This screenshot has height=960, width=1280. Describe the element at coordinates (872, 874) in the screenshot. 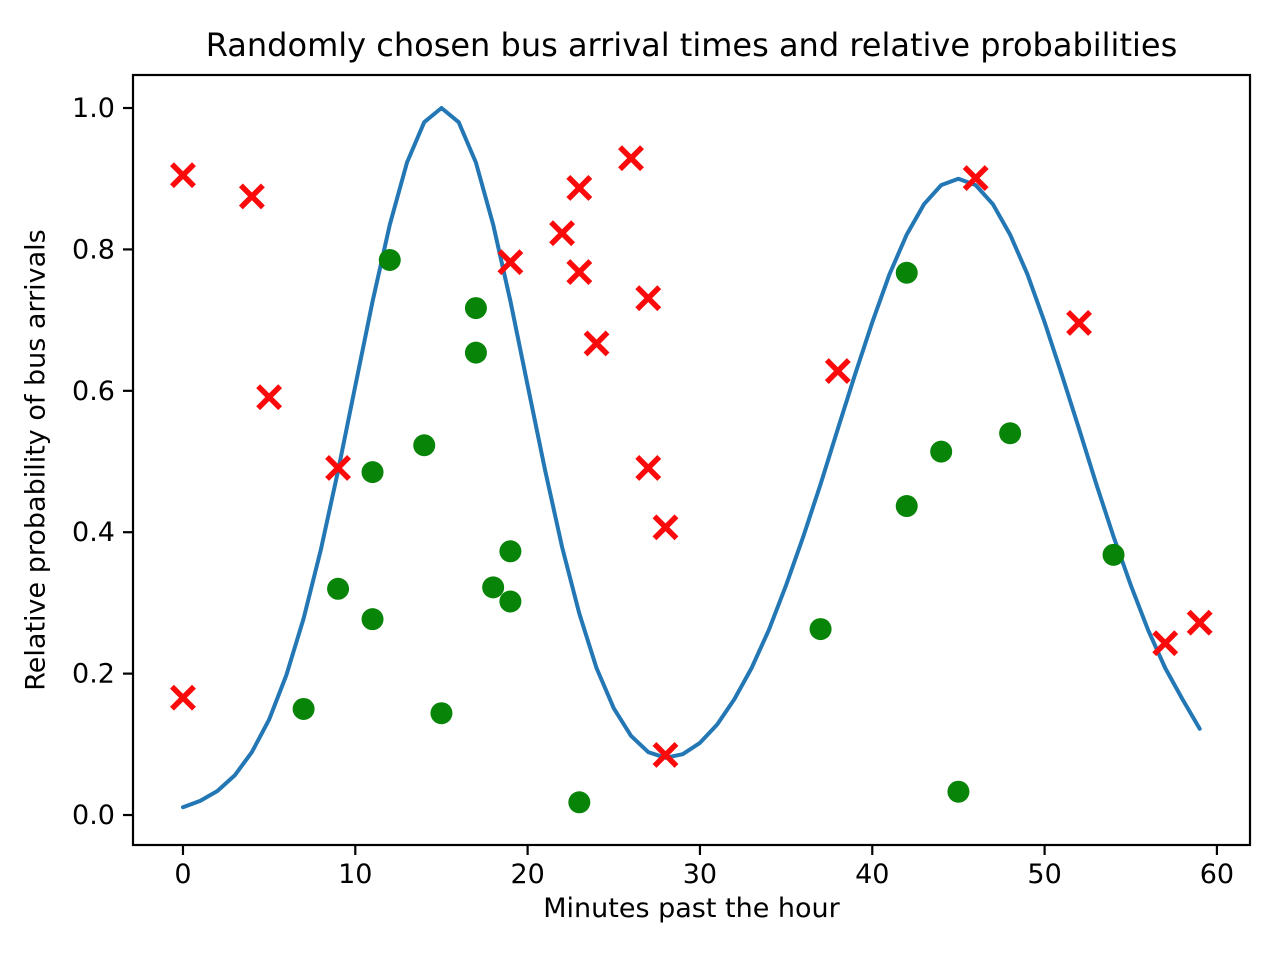

I see `x-tick-label: 40` at that location.